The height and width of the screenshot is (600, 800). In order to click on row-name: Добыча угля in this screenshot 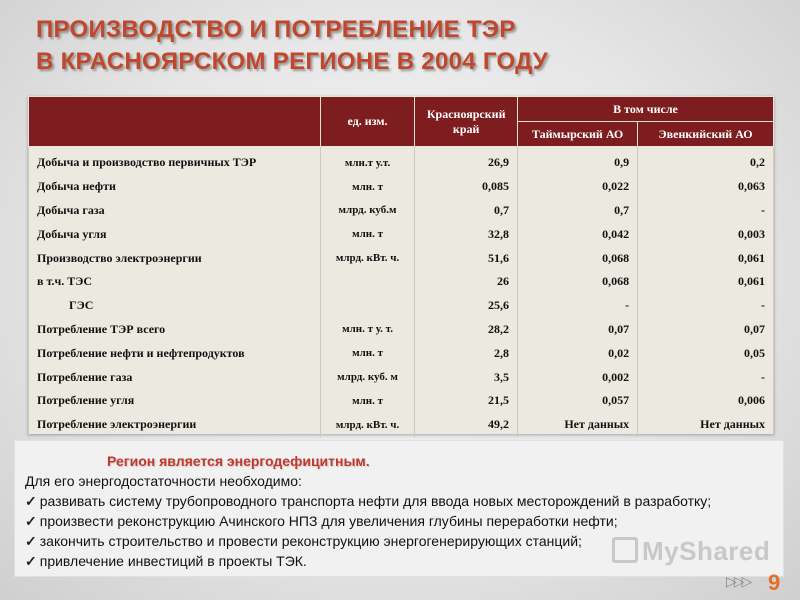, I will do `click(174, 234)`.